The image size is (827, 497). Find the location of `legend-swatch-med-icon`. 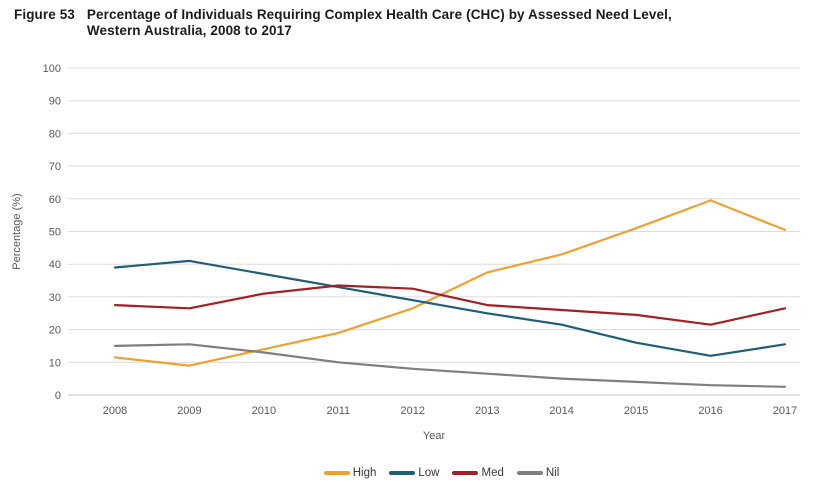

legend-swatch-med-icon is located at coordinates (465, 473).